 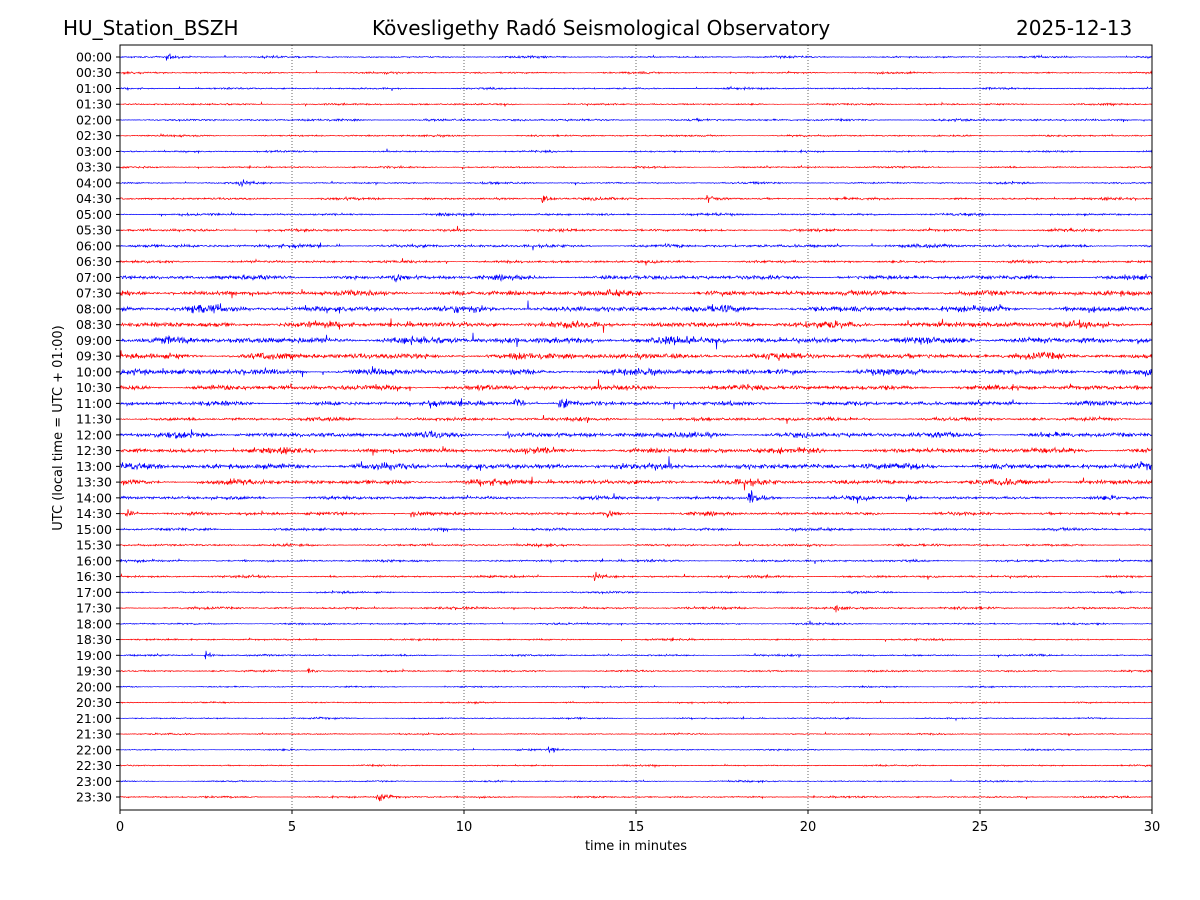 What do you see at coordinates (94, 797) in the screenshot?
I see `y-tick-label: 23:30` at bounding box center [94, 797].